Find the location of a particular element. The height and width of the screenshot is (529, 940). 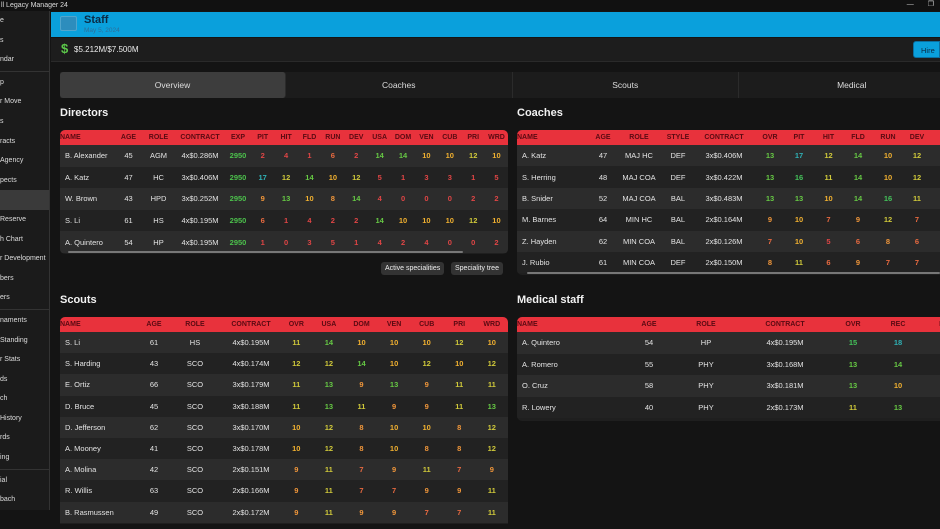

table-row: E. Ortiz 66 SCO 3x$0.179M 11 13 9 13 9 11 11 is located at coordinates (284, 385).